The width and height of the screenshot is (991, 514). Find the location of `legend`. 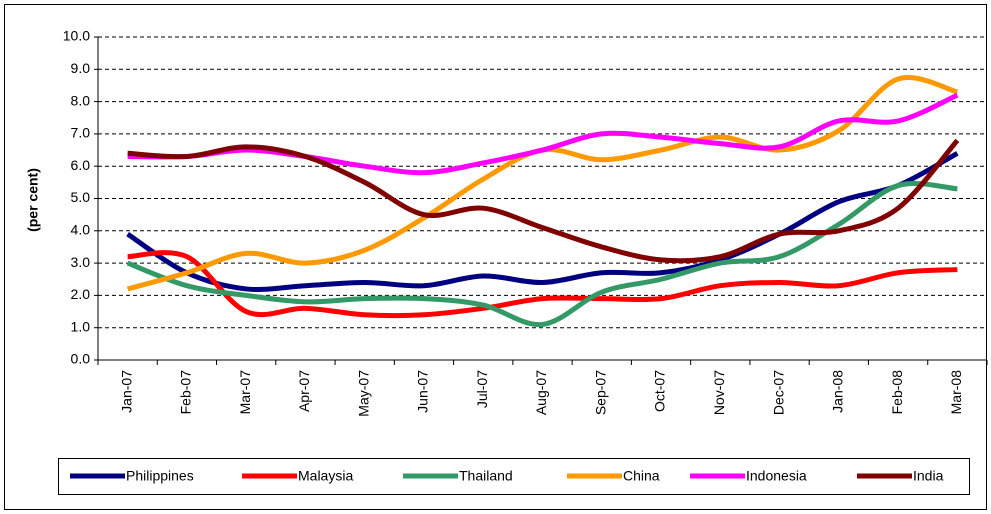

legend is located at coordinates (514, 476).